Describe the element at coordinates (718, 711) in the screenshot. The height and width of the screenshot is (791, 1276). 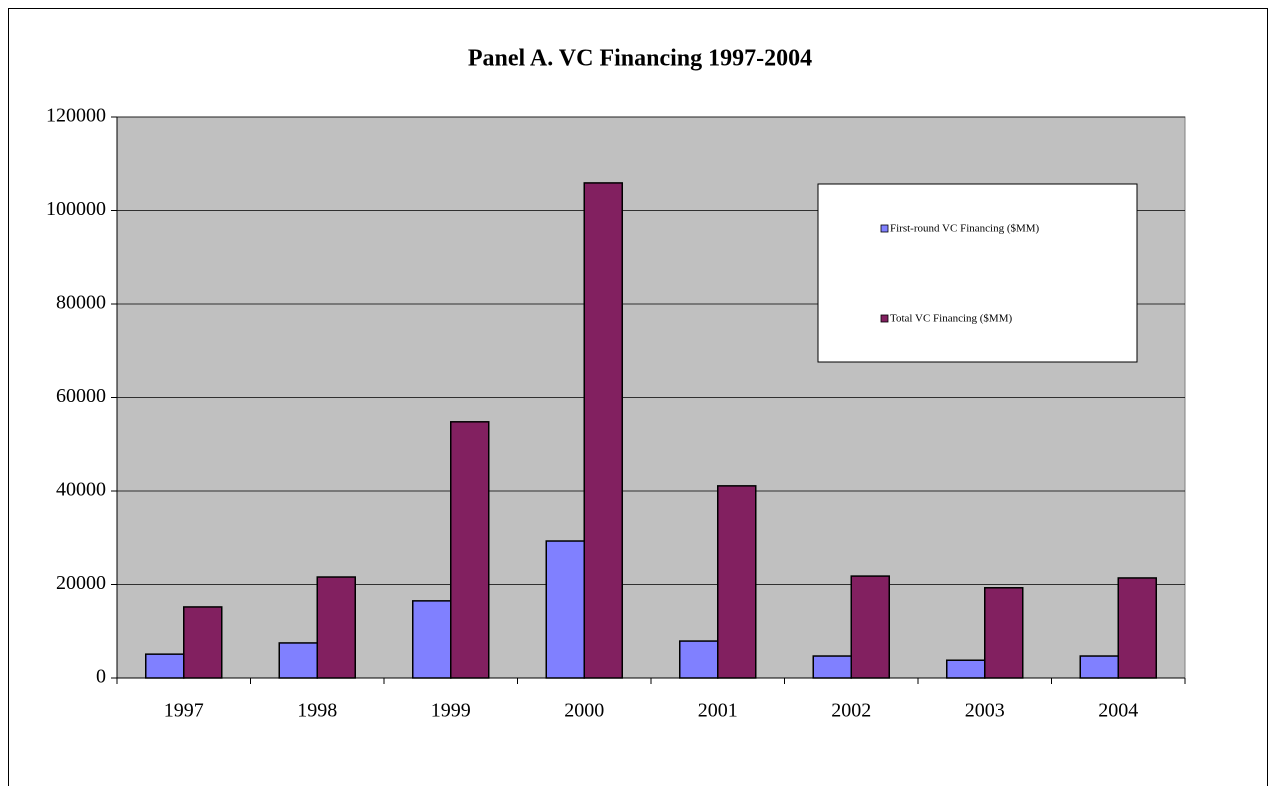
I see `x-tick-label: 2001` at that location.